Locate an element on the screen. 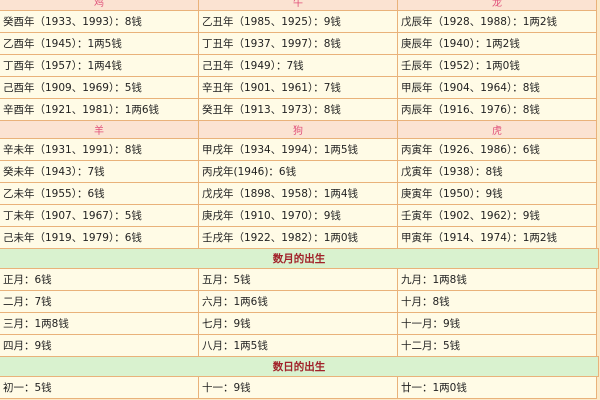  table-cell: 初一：5钱 is located at coordinates (99, 387).